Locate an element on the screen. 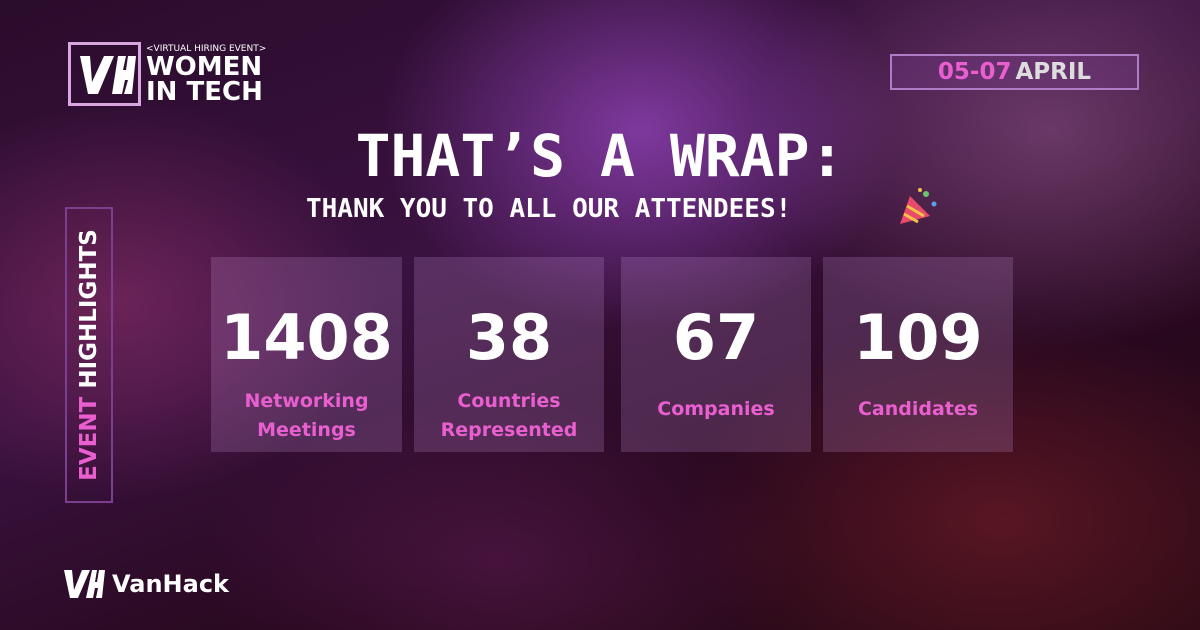 Image resolution: width=1200 pixels, height=630 pixels. stat-card: 38 Countries Represented is located at coordinates (509, 354).